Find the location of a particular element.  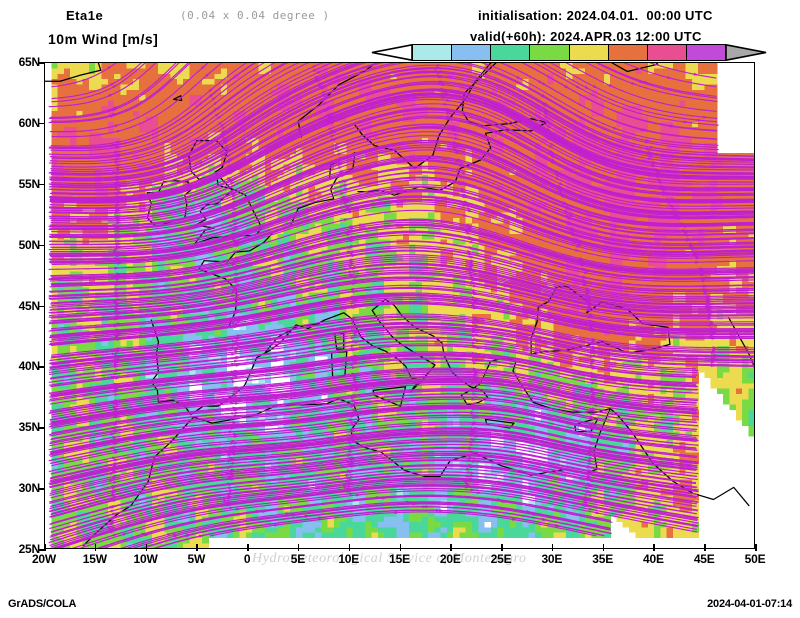

header-resolution: (0.04 x 0.04 degree ) is located at coordinates (255, 15).